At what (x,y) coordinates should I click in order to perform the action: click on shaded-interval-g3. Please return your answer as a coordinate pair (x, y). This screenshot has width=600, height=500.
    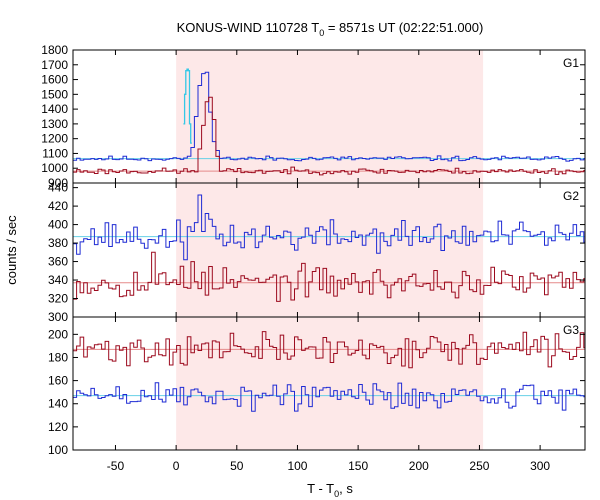
    Looking at the image, I should click on (330, 383).